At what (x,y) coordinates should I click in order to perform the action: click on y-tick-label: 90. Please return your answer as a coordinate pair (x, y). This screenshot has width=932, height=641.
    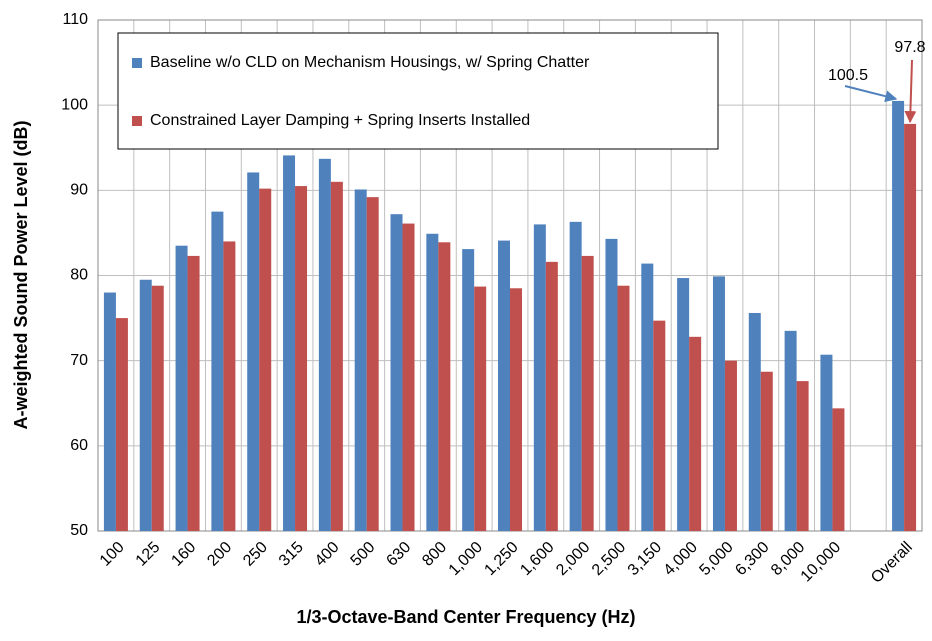
    Looking at the image, I should click on (79, 190).